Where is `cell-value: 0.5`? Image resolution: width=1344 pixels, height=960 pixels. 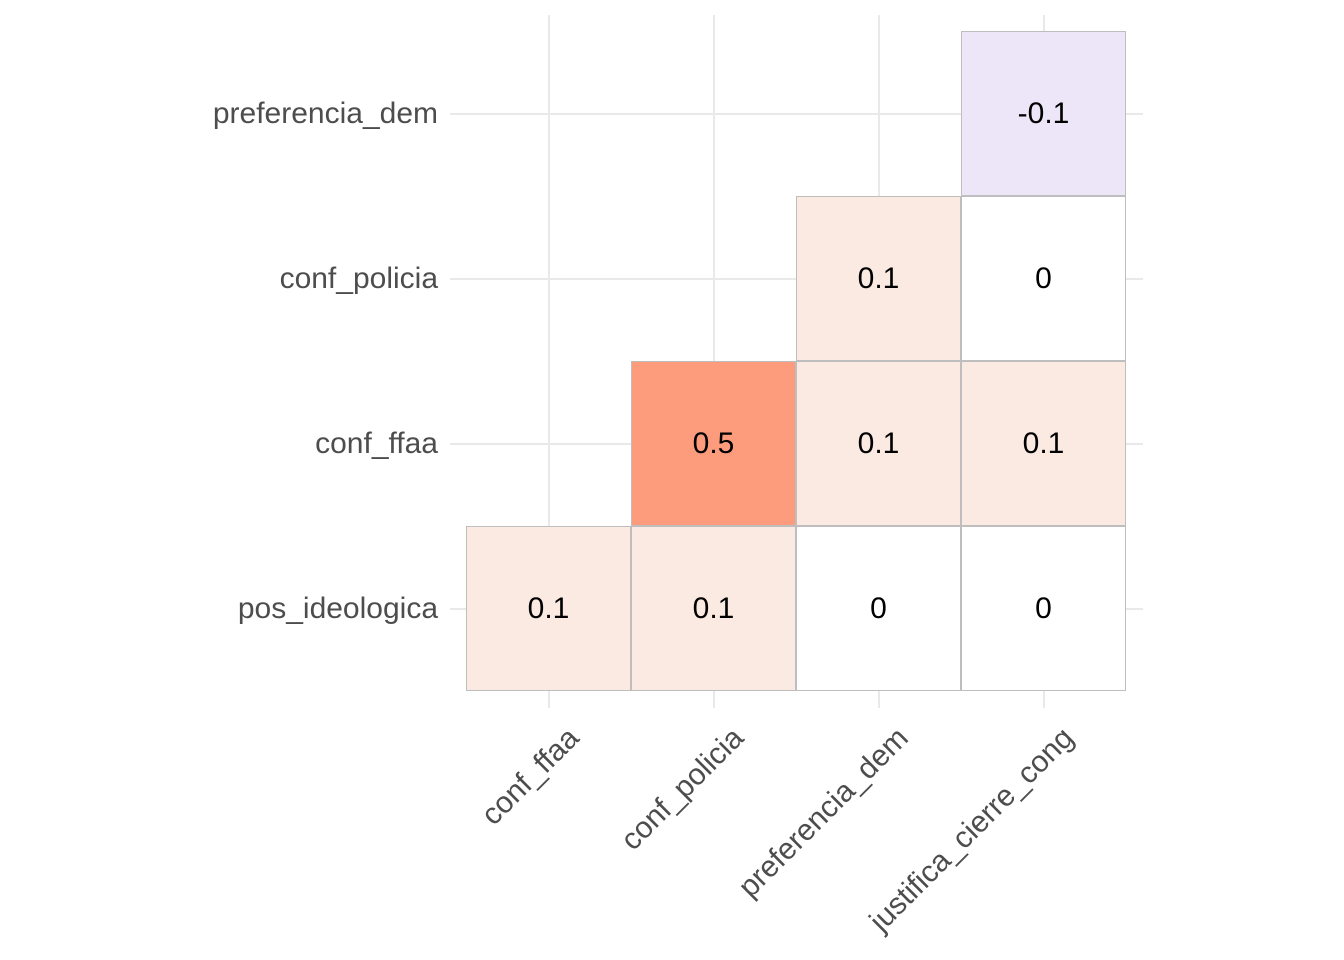 cell-value: 0.5 is located at coordinates (713, 443).